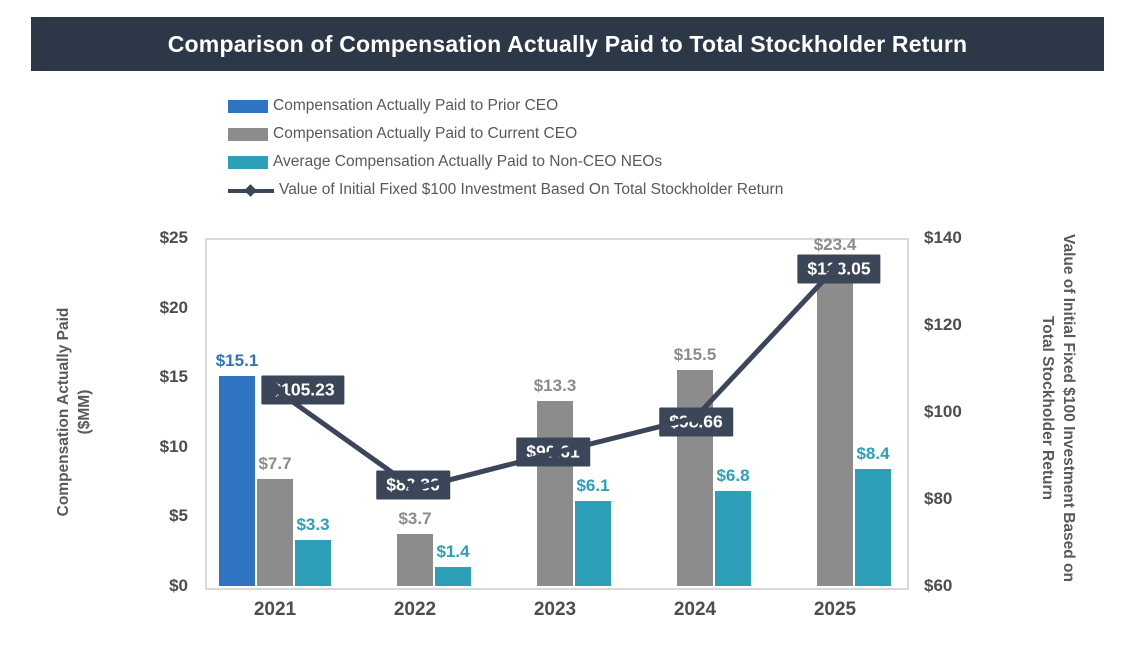 This screenshot has height=664, width=1136. What do you see at coordinates (178, 516) in the screenshot?
I see `left-axis-tick: $5` at bounding box center [178, 516].